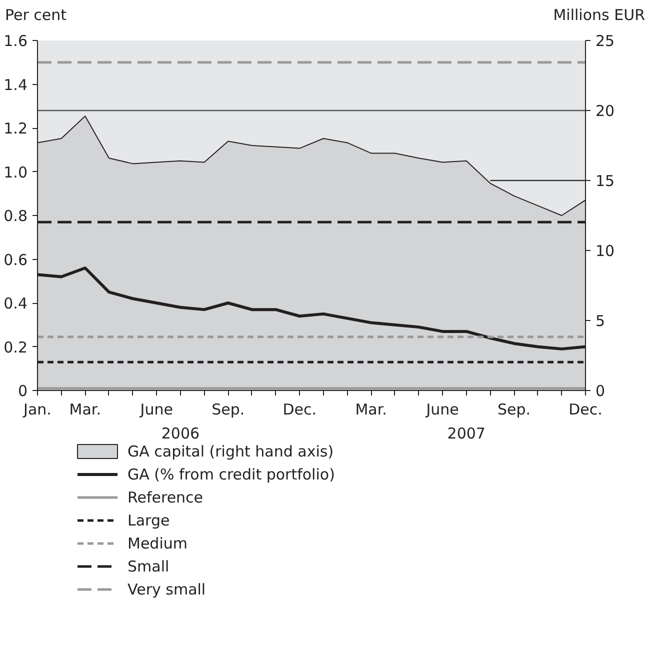 The image size is (656, 662). What do you see at coordinates (605, 111) in the screenshot?
I see `y2-tick-label: 20` at bounding box center [605, 111].